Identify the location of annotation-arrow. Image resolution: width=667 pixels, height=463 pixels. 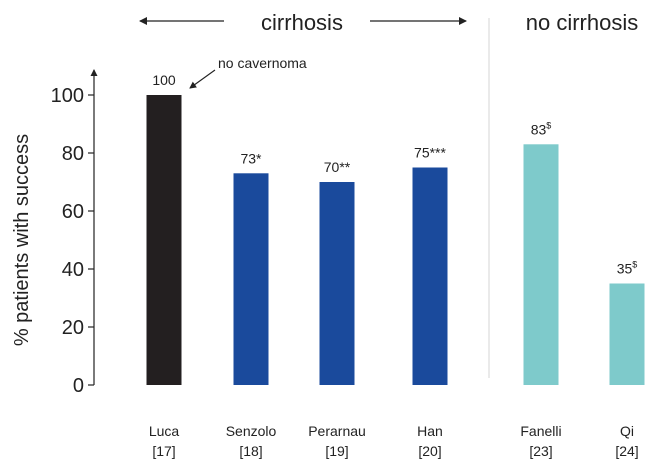
(202, 79).